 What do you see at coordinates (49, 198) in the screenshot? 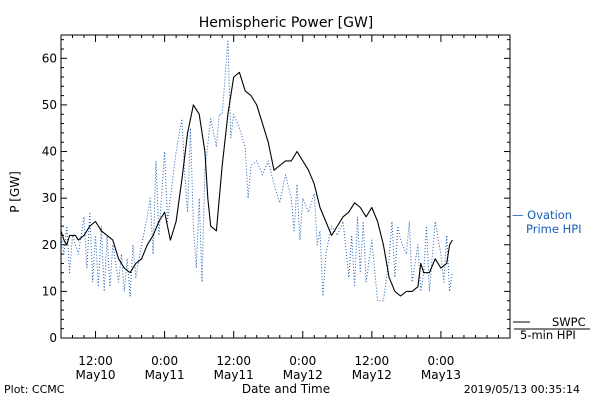
I see `y-tick-label: 30` at bounding box center [49, 198].